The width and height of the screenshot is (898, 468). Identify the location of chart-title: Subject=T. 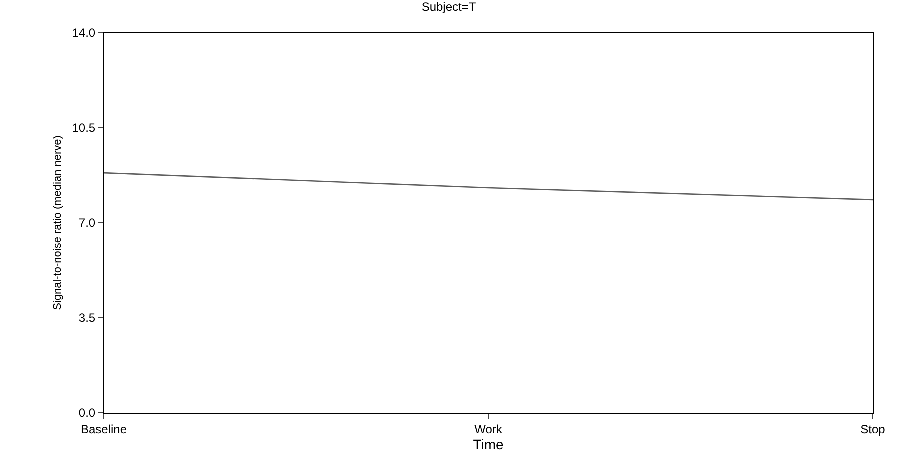
(449, 7).